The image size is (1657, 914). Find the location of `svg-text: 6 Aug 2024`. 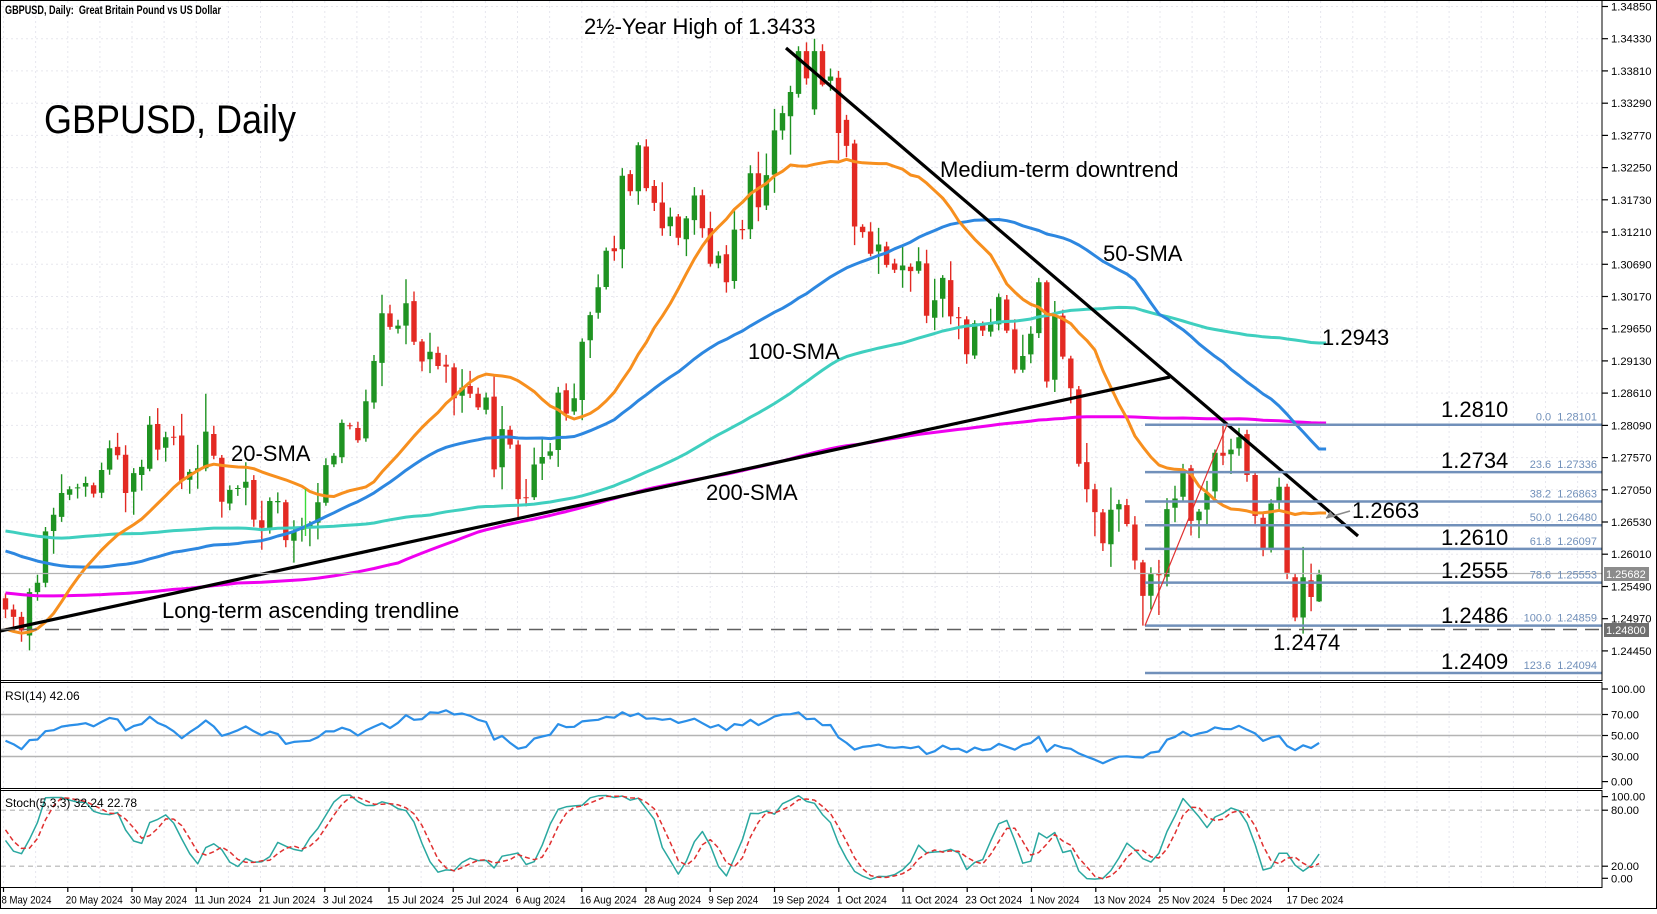

svg-text: 6 Aug 2024 is located at coordinates (541, 901).